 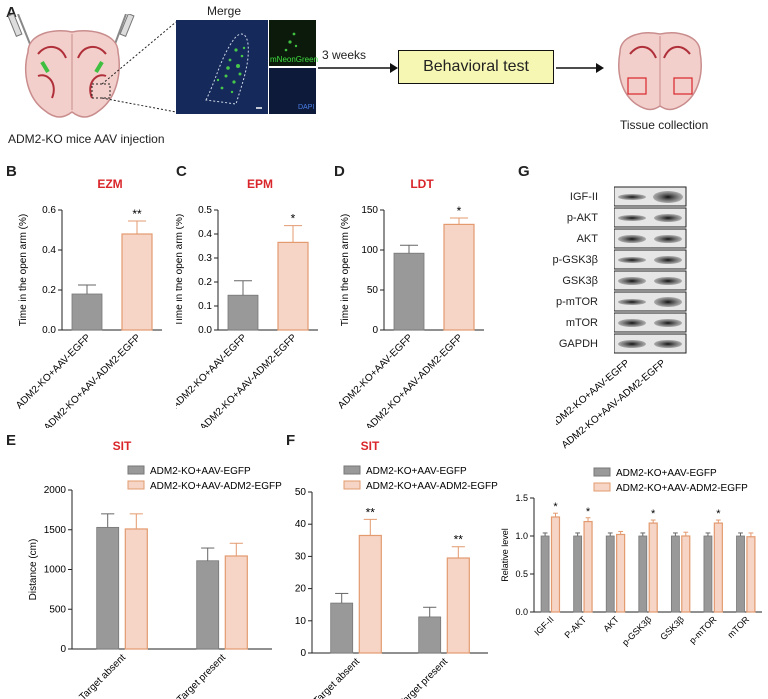 I want to click on y-tick-label: 1.5, so click(x=521, y=498).